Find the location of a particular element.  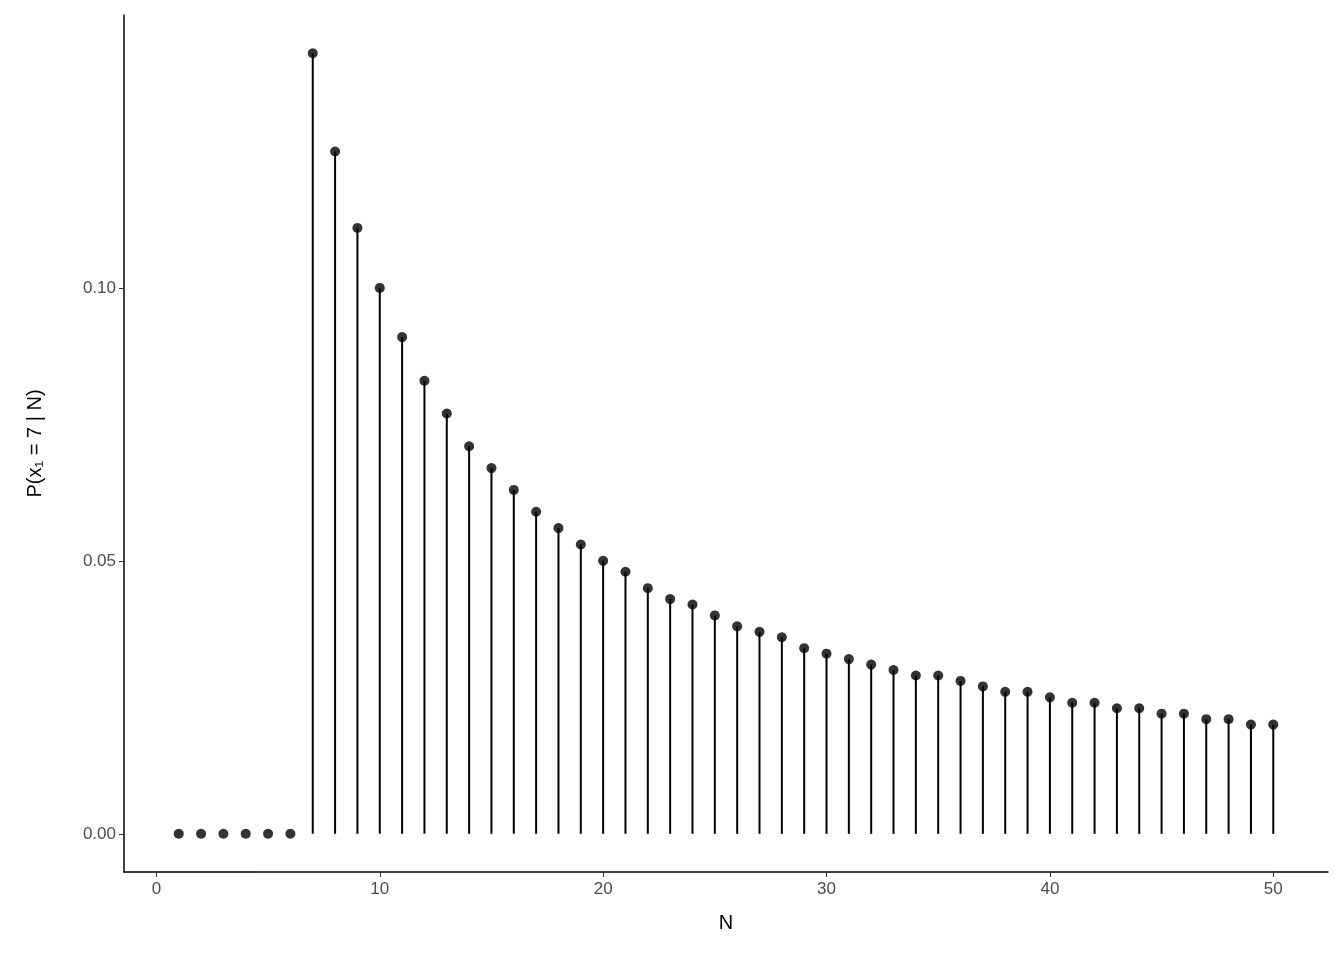

x-tick-label: 20 is located at coordinates (603, 888).